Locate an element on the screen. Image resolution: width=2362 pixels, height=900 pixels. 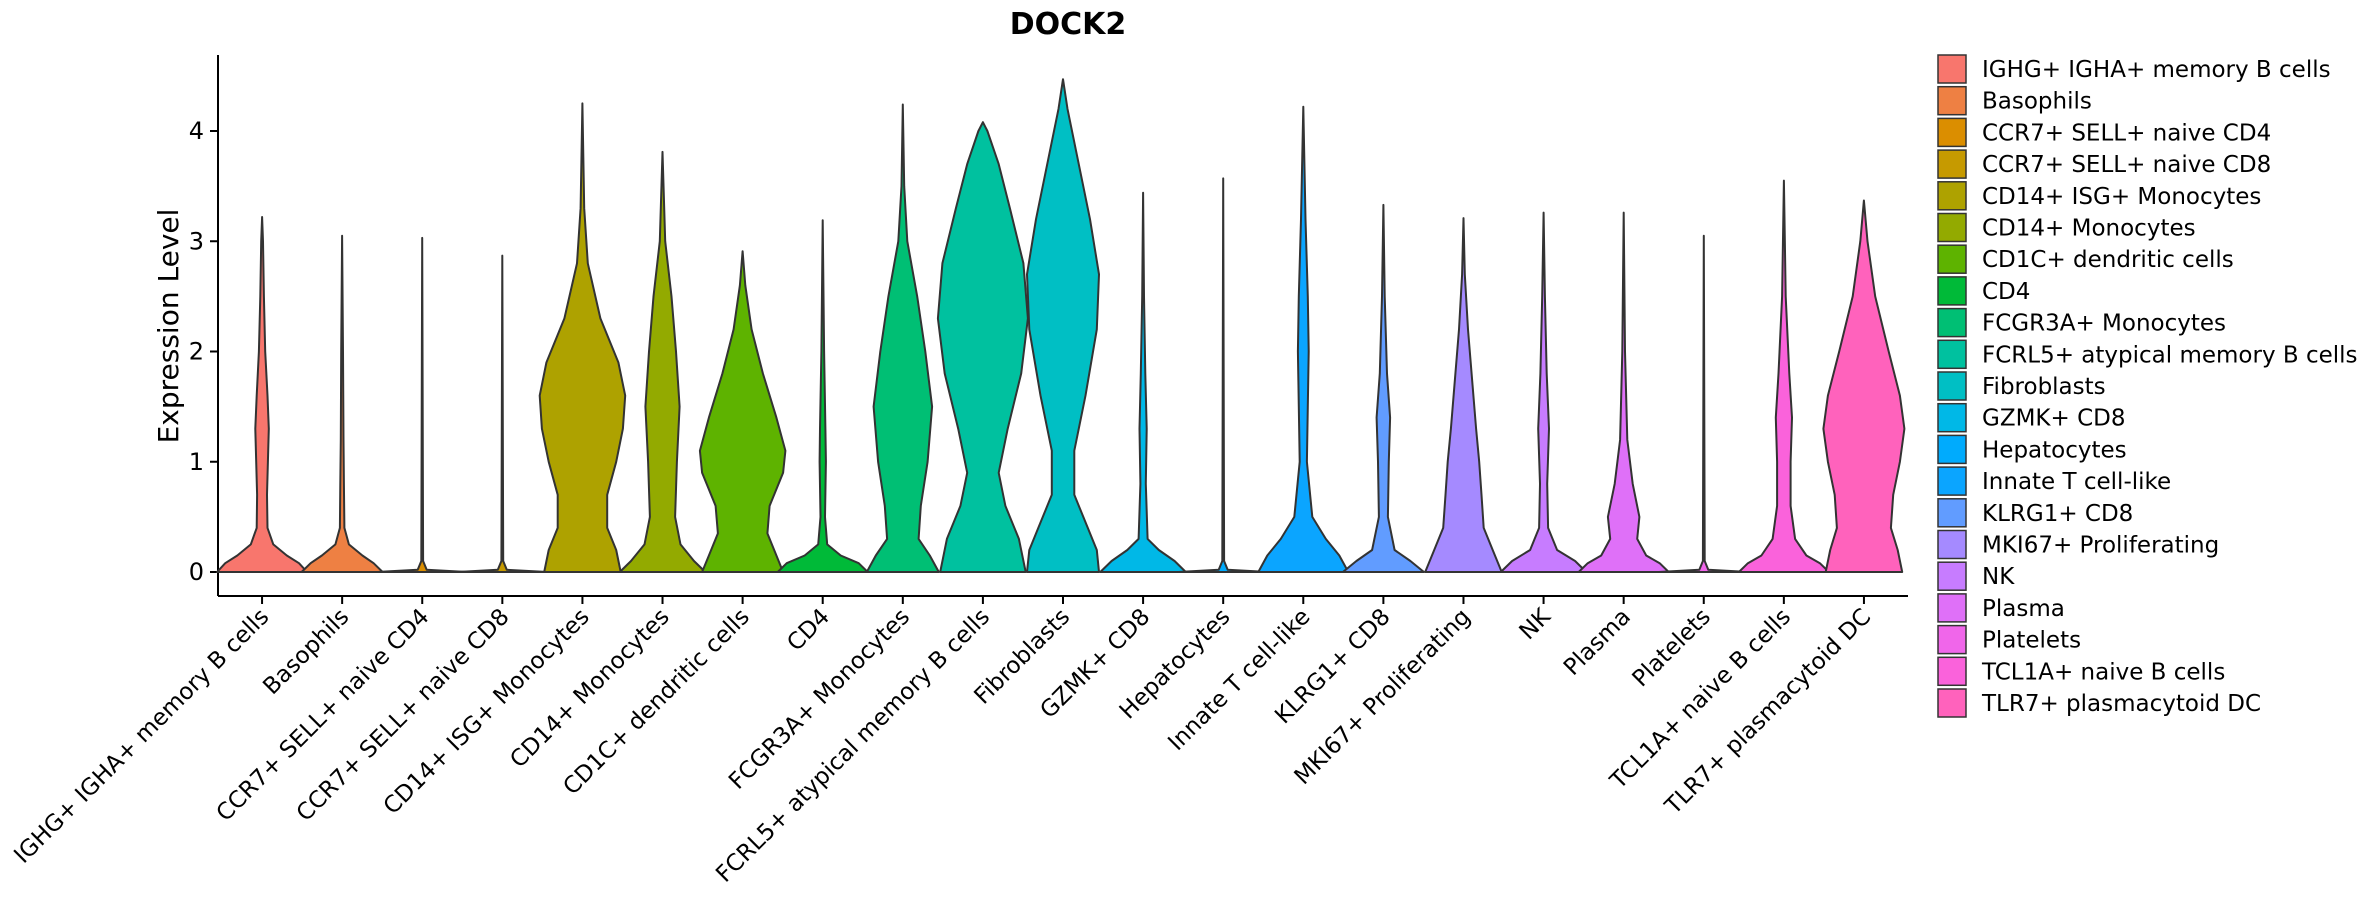
legend-label: Platelets is located at coordinates (2031, 641).